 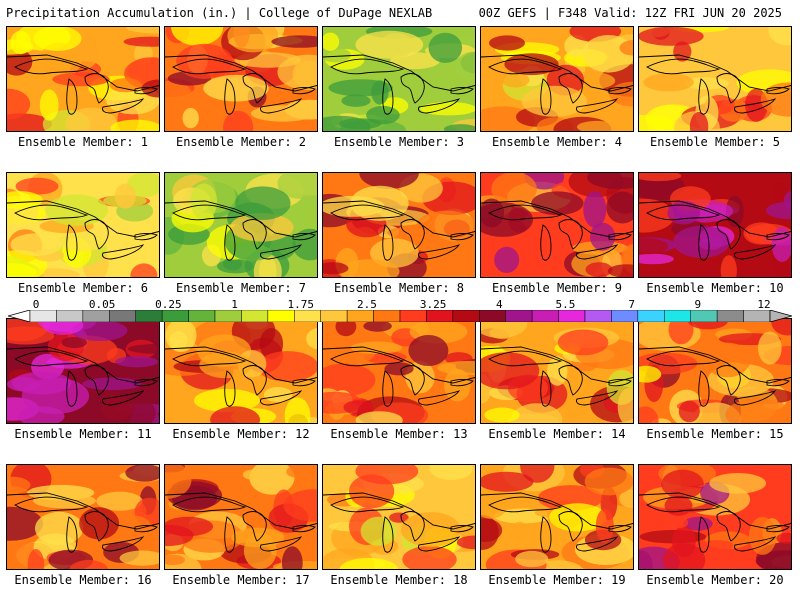 What do you see at coordinates (168, 304) in the screenshot?
I see `color-scale-tick-label: 0.25` at bounding box center [168, 304].